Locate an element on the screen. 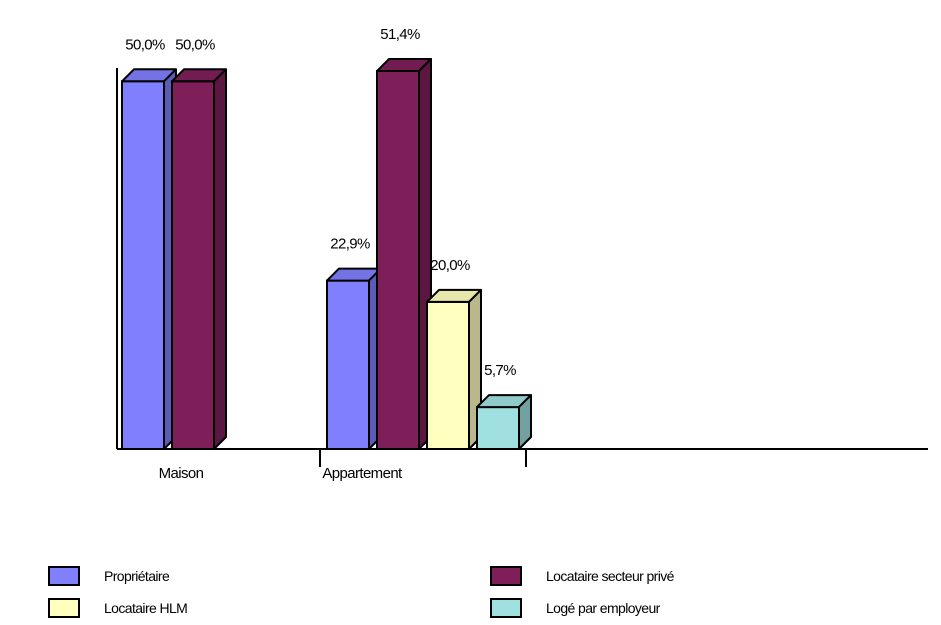  bar-appartement-loge-par-employeur is located at coordinates (504, 422).